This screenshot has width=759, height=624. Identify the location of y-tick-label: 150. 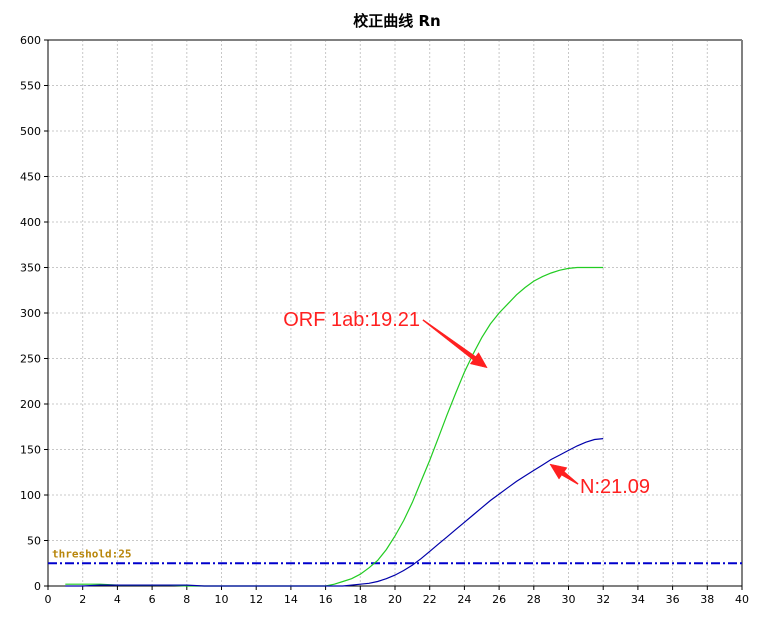
(30, 450).